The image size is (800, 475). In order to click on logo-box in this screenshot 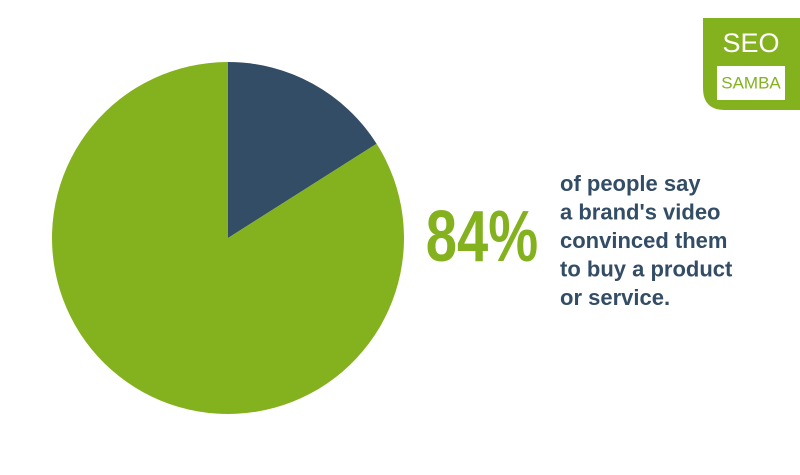, I will do `click(751, 83)`.